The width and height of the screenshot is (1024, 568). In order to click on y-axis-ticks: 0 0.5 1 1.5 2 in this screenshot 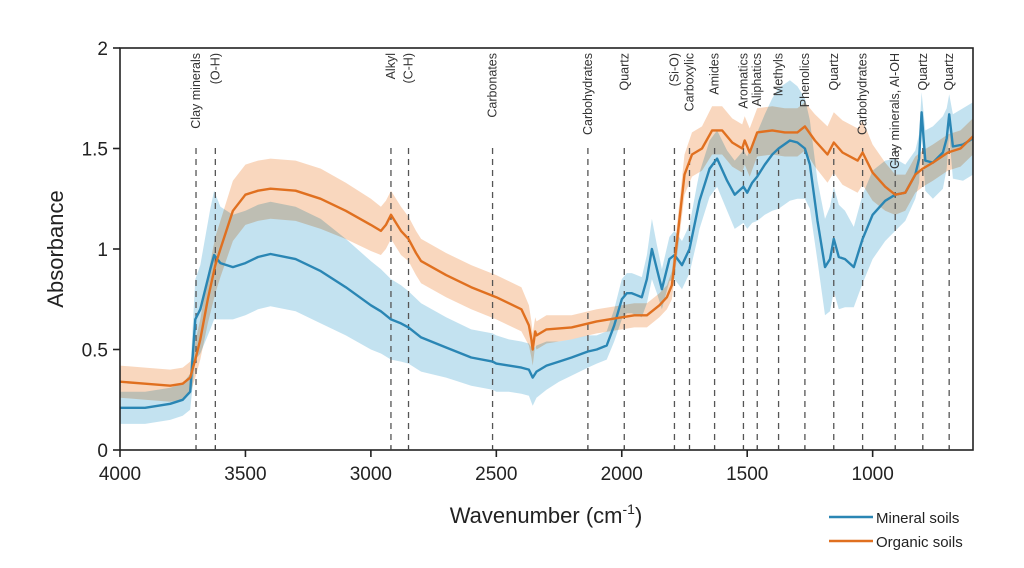, I will do `click(101, 250)`.